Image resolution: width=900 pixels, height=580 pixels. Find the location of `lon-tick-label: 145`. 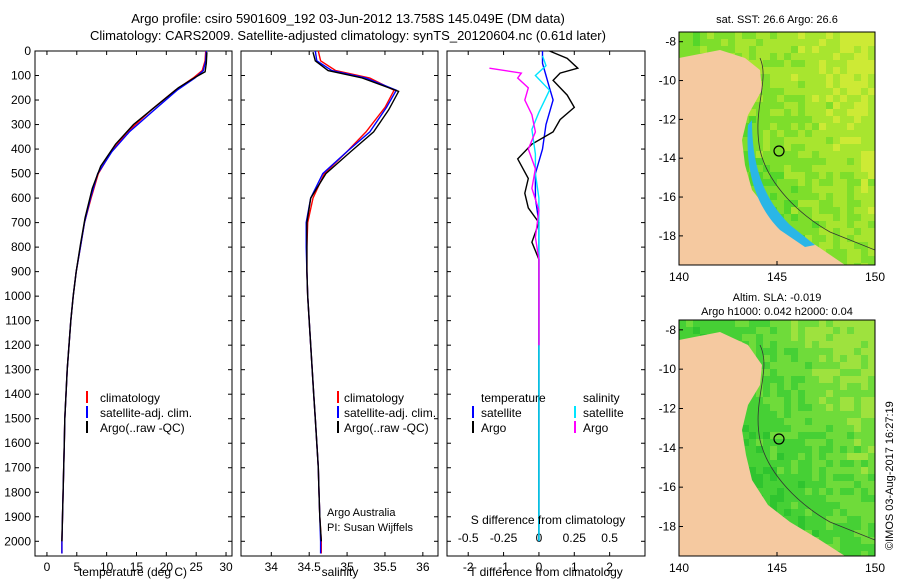

lon-tick-label: 145 is located at coordinates (777, 277).